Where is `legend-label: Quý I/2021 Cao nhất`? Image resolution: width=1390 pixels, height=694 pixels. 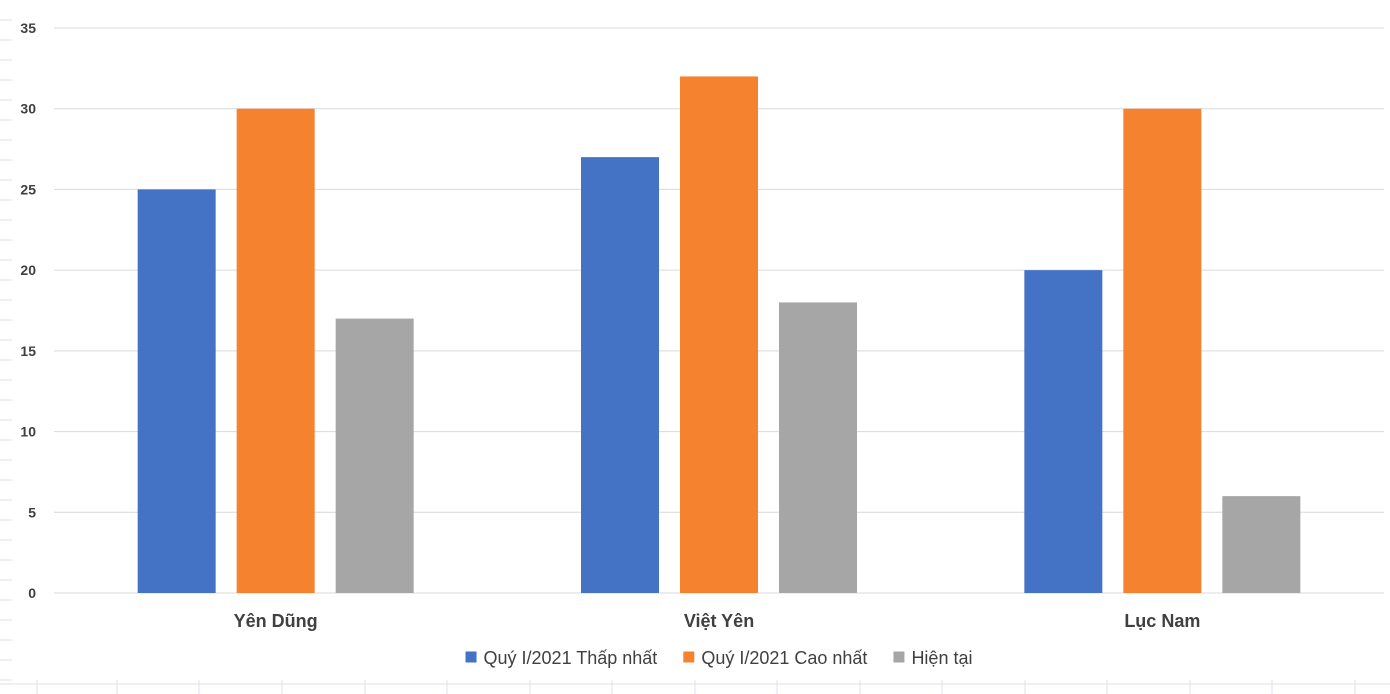
legend-label: Quý I/2021 Cao nhất is located at coordinates (784, 658).